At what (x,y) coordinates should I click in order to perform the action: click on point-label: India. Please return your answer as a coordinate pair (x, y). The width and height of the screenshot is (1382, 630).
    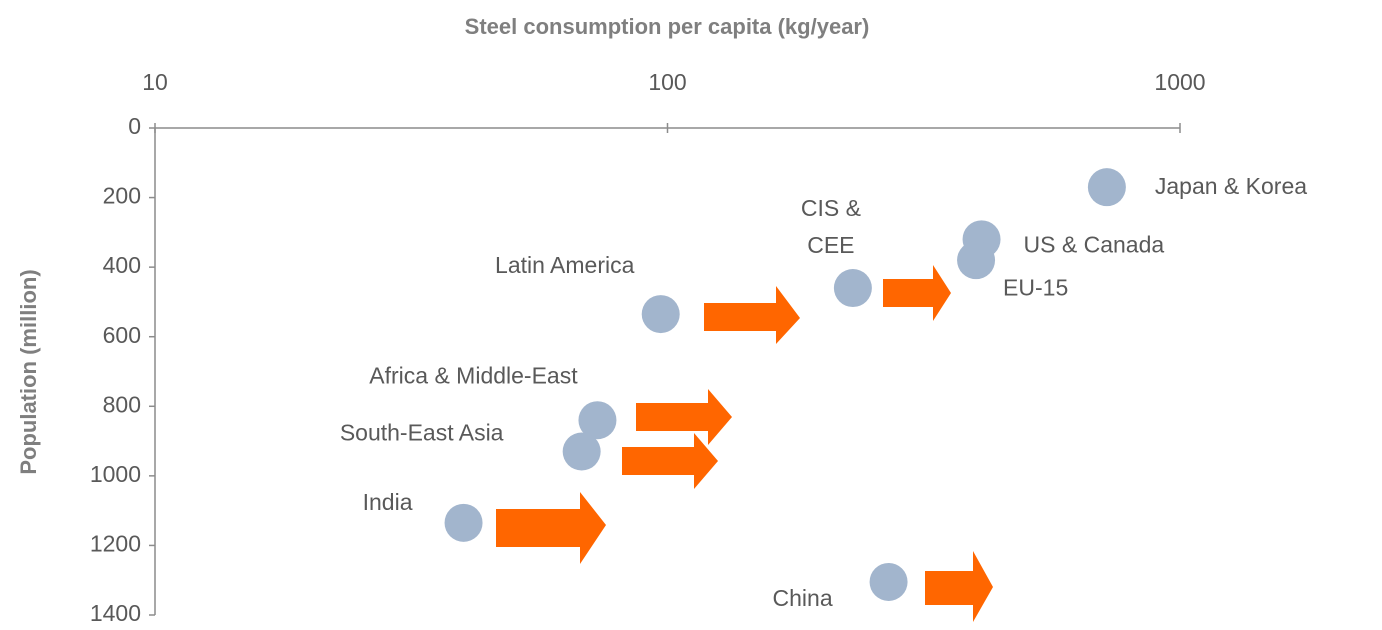
    Looking at the image, I should click on (388, 502).